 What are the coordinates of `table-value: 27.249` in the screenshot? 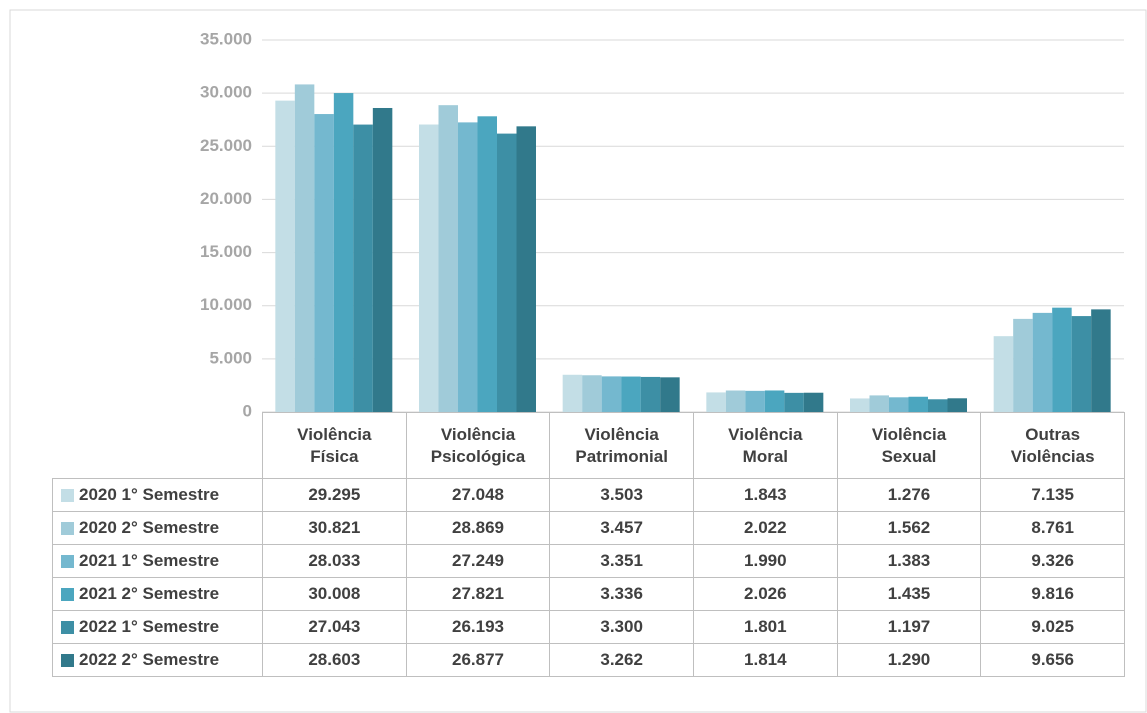 It's located at (478, 561).